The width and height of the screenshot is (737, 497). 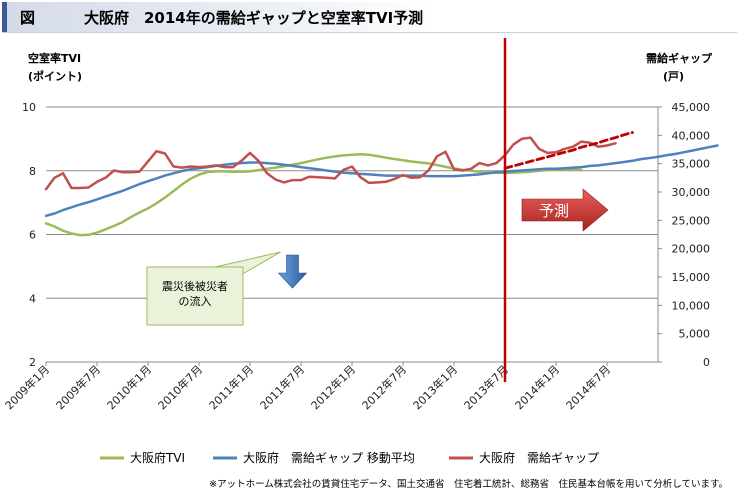 I want to click on legend: 大阪府TVI 大阪府 需給ギャップ 移動平均 大阪府 需給ギャップ, so click(x=349, y=457).